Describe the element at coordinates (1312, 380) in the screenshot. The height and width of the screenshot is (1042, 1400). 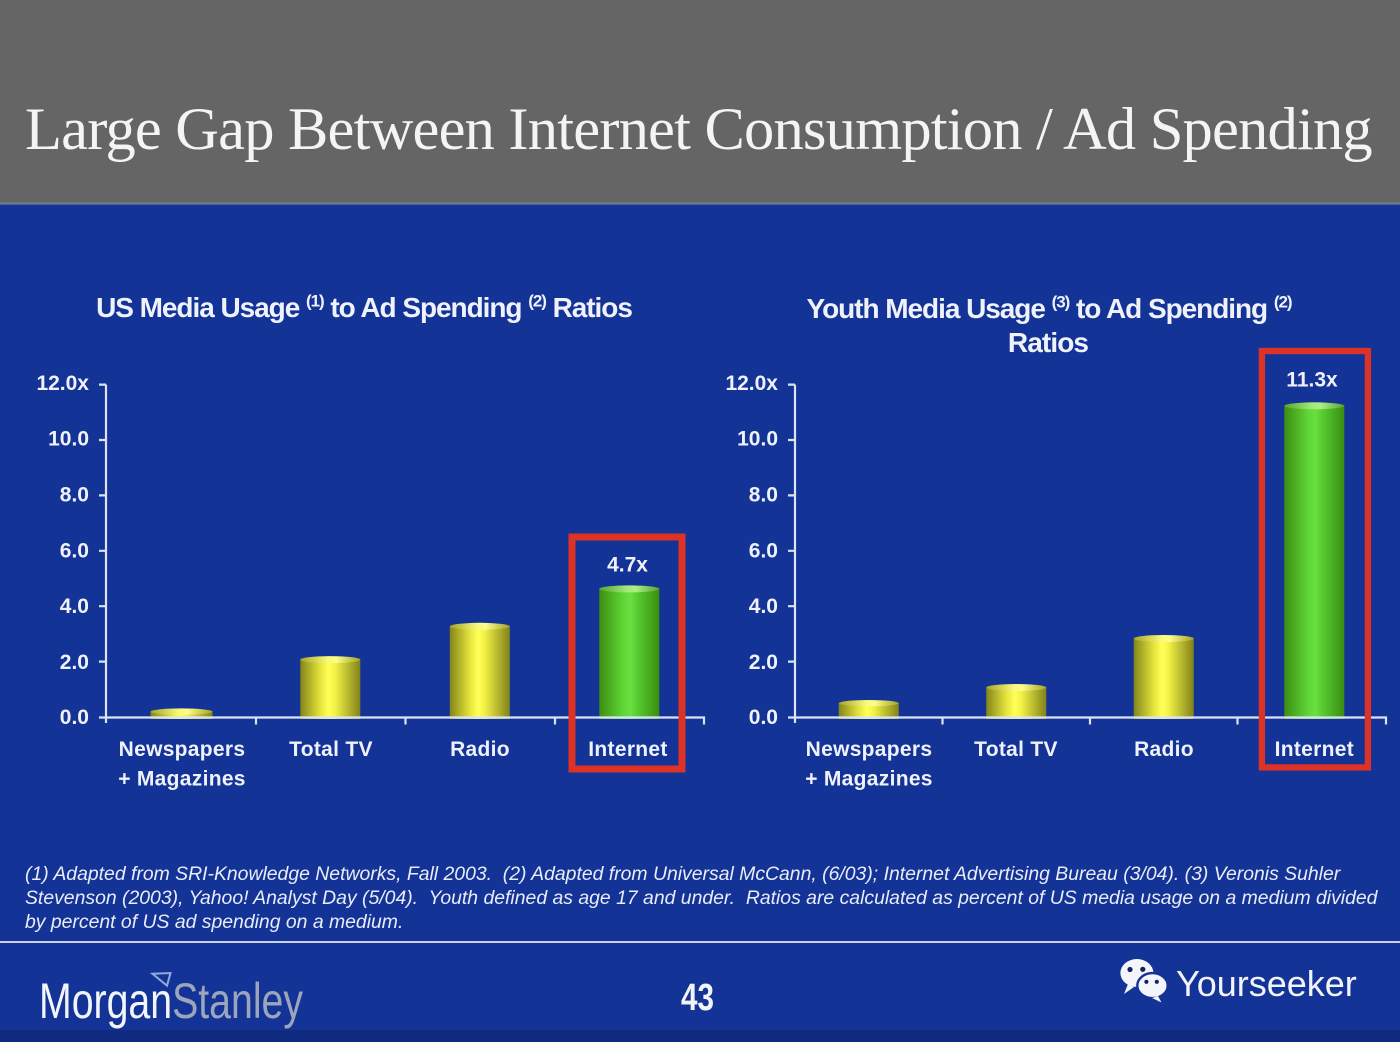
I see `svg-text: 11.3x` at that location.